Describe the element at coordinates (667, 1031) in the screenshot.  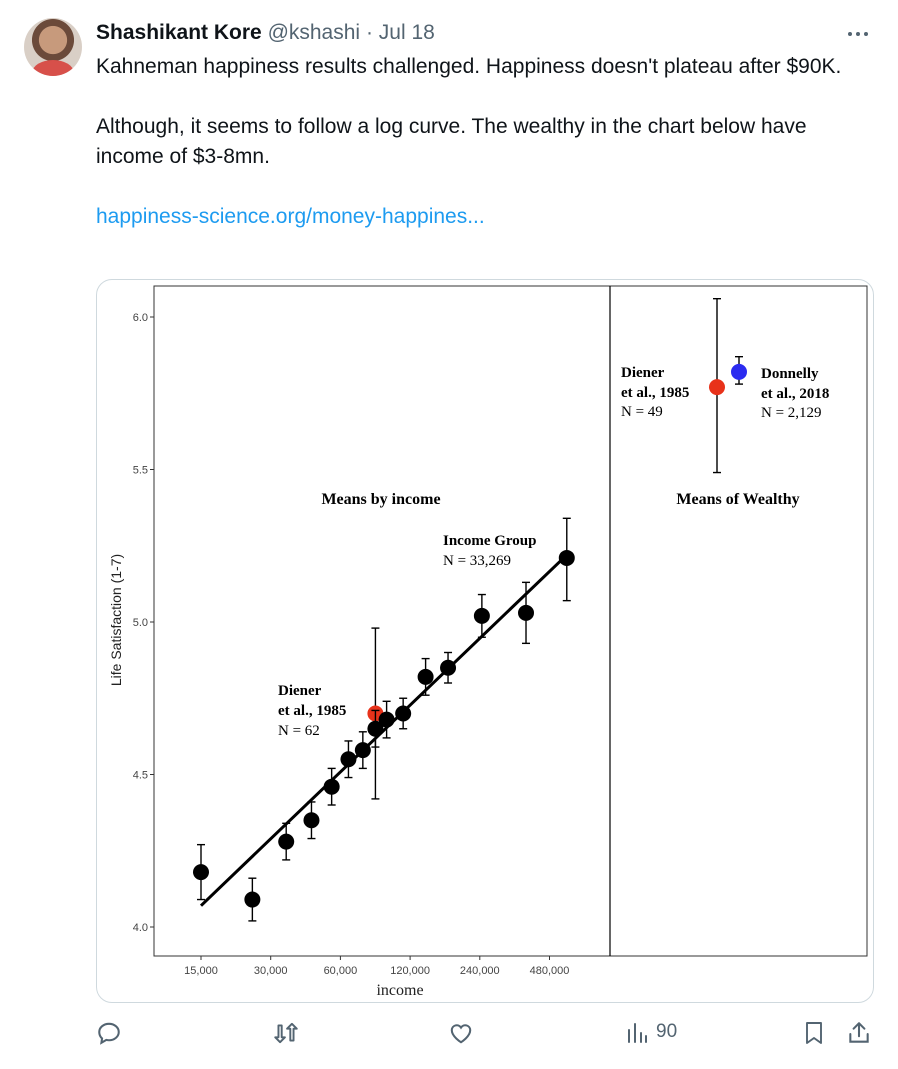
I see `views-count: 90` at that location.